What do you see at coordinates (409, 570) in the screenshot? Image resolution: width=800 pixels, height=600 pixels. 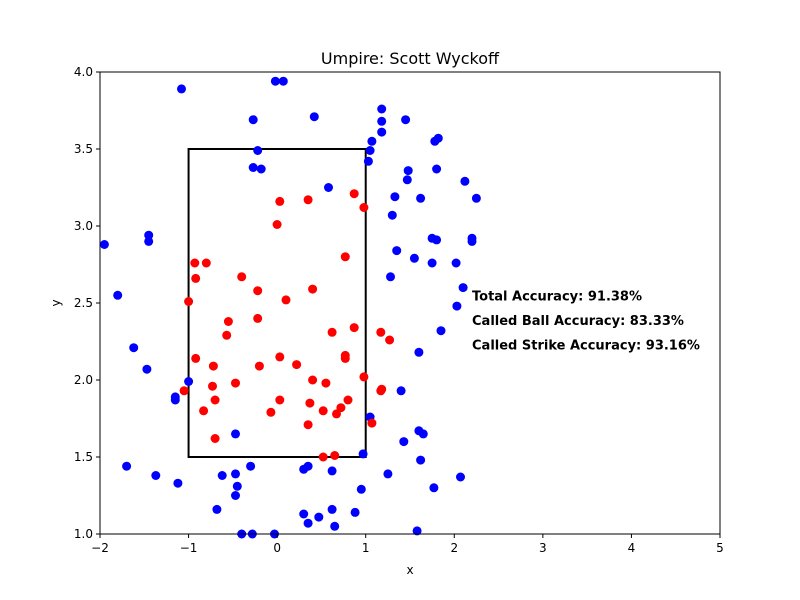 I see `x-axis-label: x` at bounding box center [409, 570].